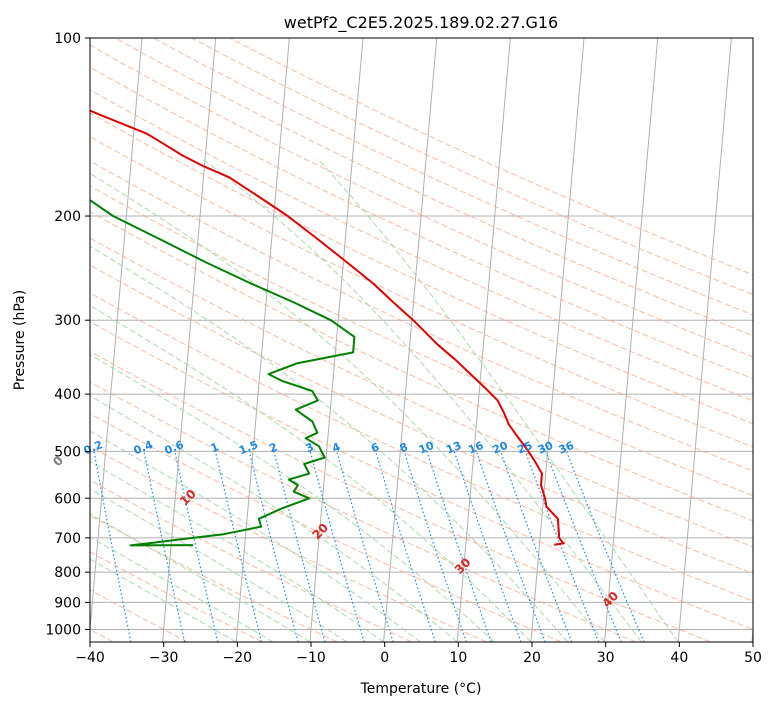 This screenshot has width=775, height=712. What do you see at coordinates (215, 447) in the screenshot?
I see `mixing-ratio-label: 1` at bounding box center [215, 447].